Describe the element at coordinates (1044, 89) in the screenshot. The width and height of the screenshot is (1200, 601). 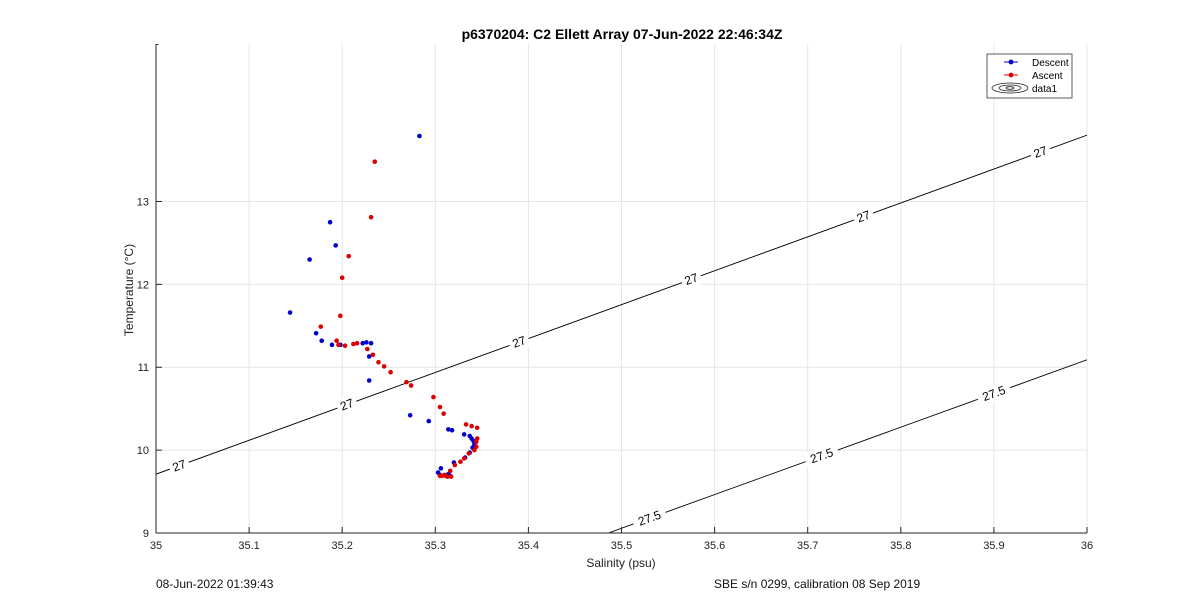
I see `legend-data1-label: data1` at that location.